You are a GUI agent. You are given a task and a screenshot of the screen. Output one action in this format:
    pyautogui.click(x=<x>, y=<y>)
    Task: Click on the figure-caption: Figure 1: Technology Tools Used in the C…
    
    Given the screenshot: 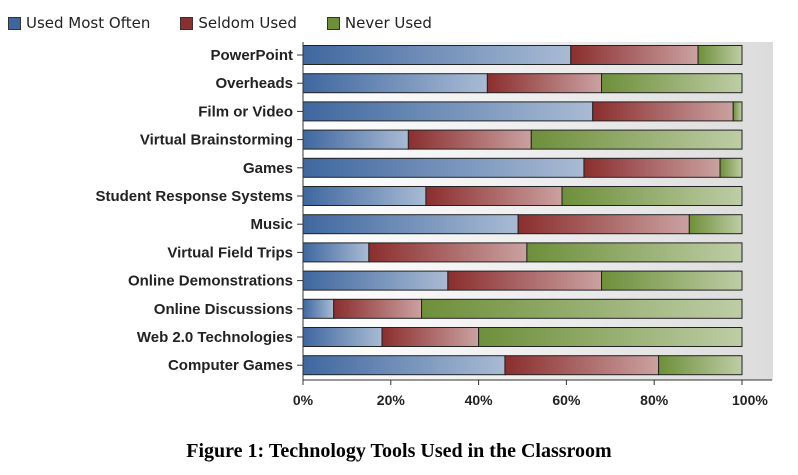 What is the action you would take?
    pyautogui.click(x=399, y=451)
    